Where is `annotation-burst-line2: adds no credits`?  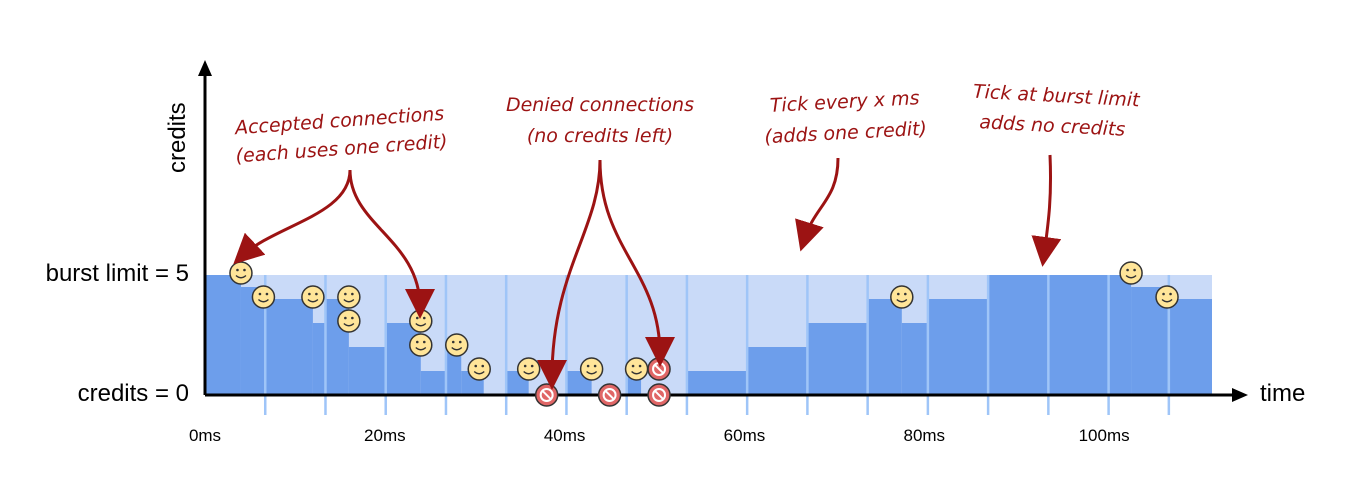 annotation-burst-line2: adds no credits is located at coordinates (1052, 126).